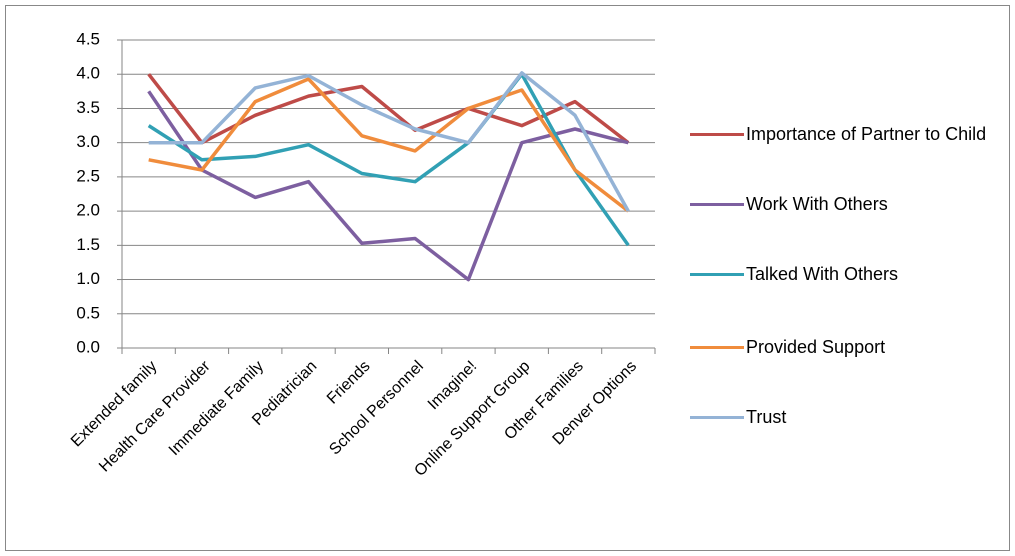  Describe the element at coordinates (88, 346) in the screenshot. I see `y-tick-label: 0.0` at that location.